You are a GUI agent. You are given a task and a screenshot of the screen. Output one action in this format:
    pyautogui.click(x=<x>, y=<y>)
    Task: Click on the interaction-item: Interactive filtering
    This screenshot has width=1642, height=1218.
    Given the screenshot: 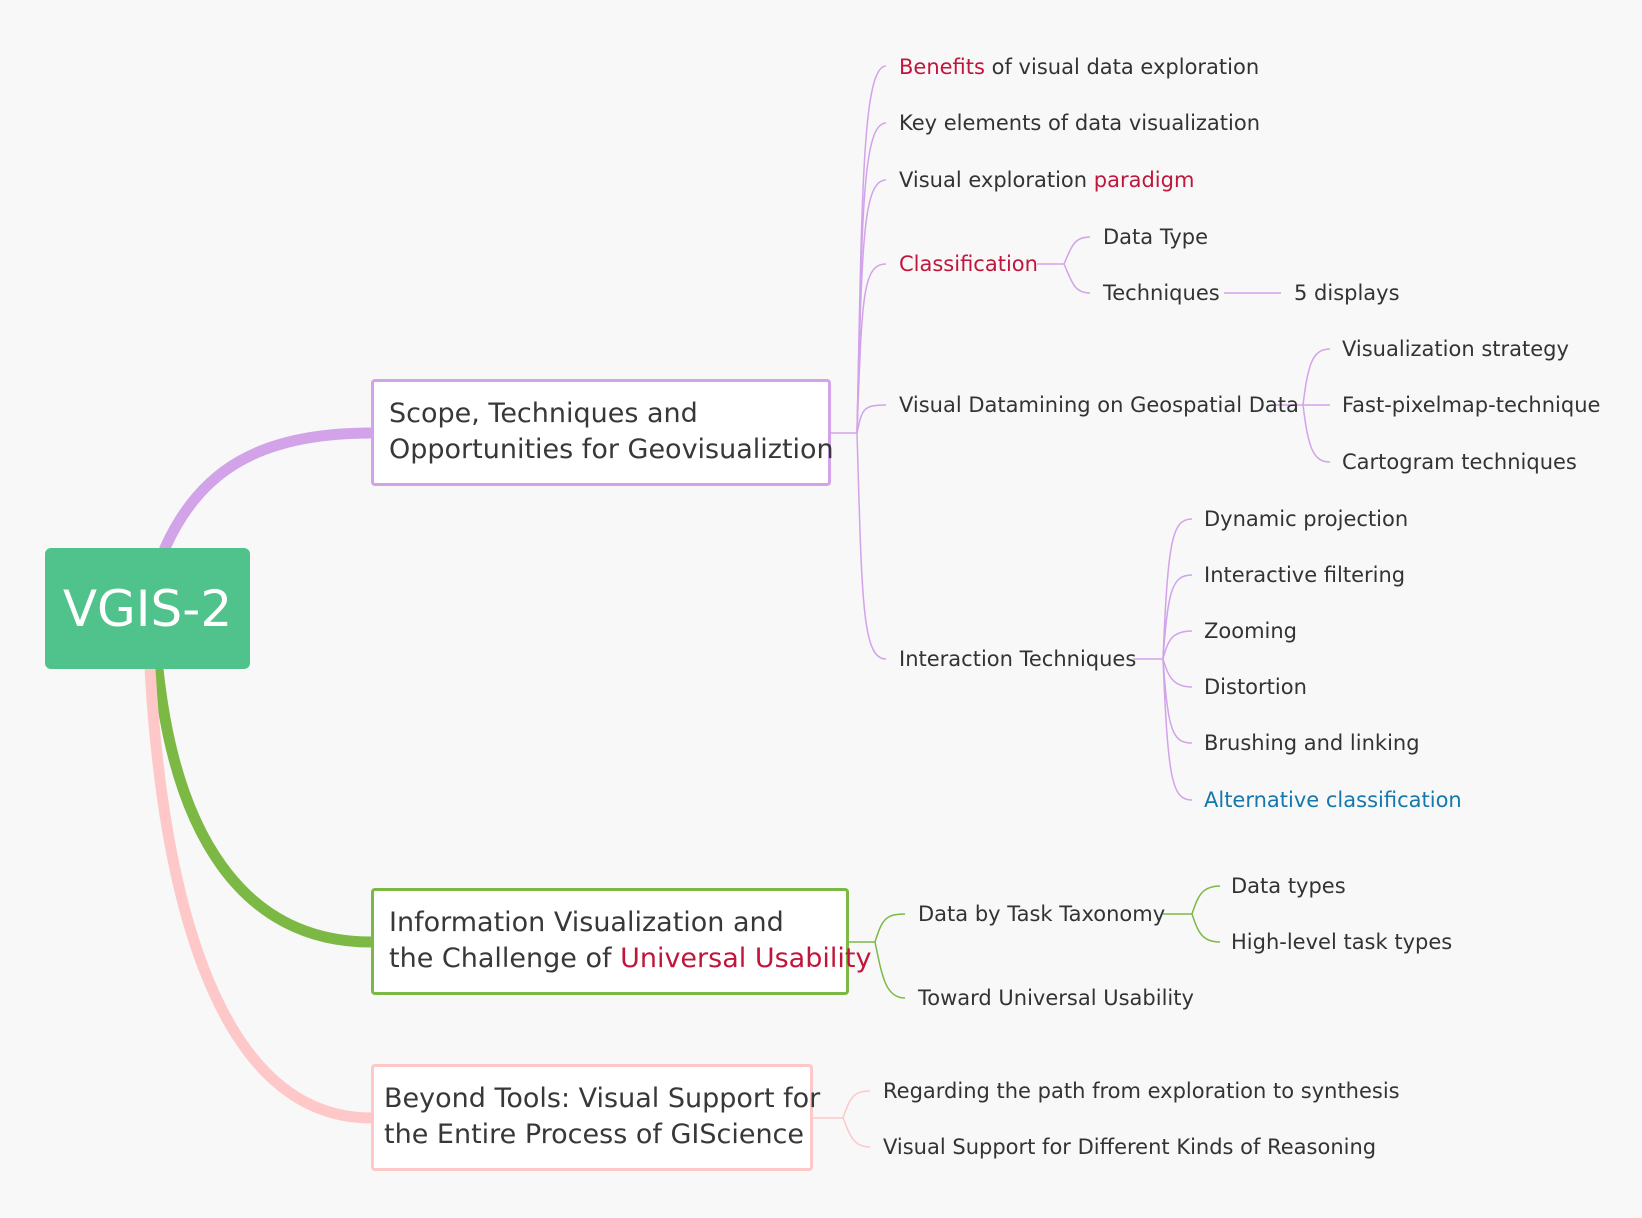 What is the action you would take?
    pyautogui.click(x=1305, y=575)
    